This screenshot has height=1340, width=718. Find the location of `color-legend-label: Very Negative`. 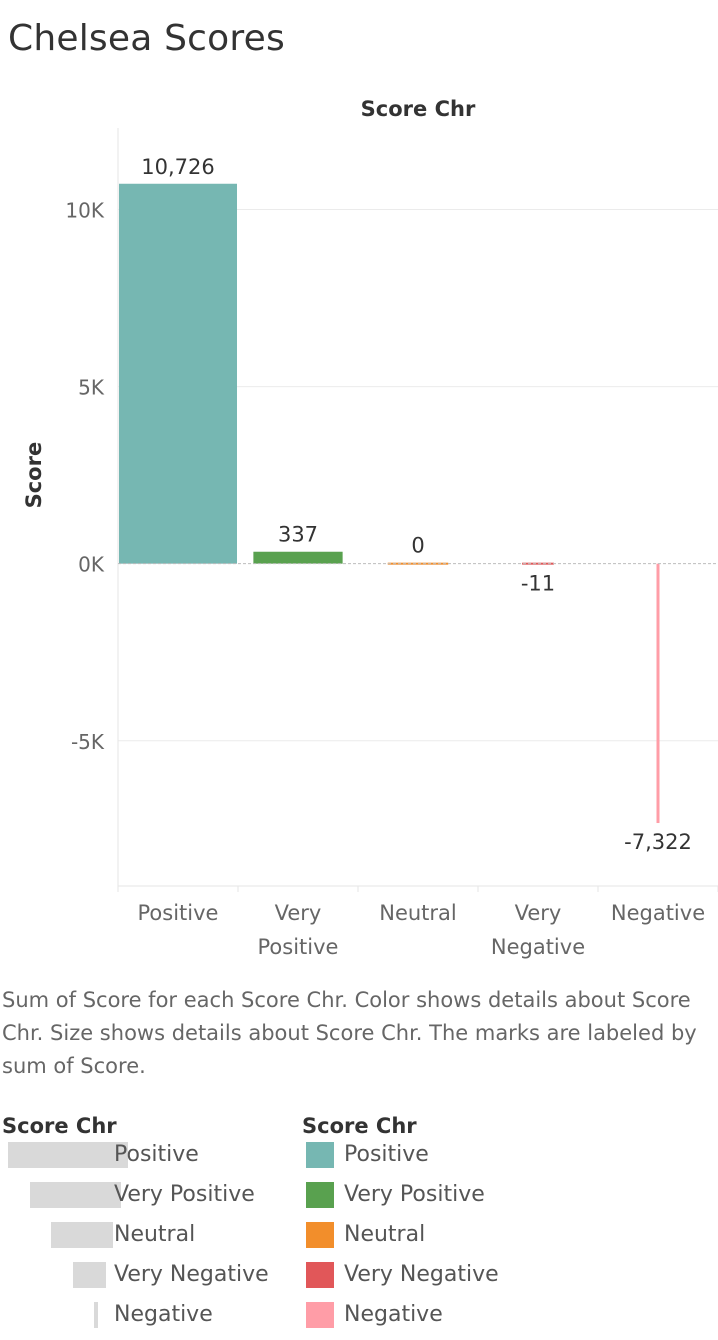

color-legend-label: Very Negative is located at coordinates (421, 1274).